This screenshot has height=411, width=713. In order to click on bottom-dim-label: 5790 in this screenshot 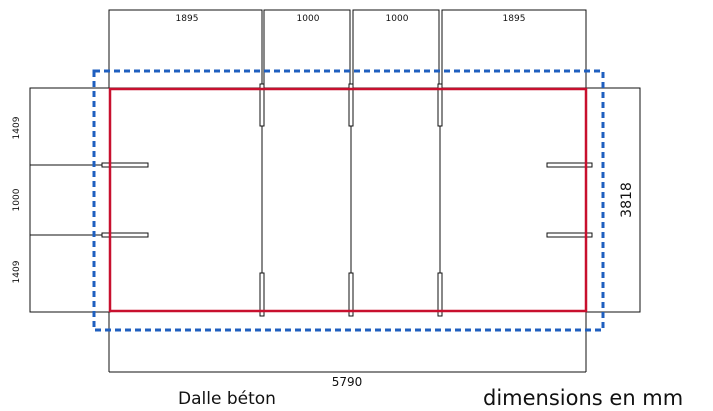, I will do `click(347, 382)`.